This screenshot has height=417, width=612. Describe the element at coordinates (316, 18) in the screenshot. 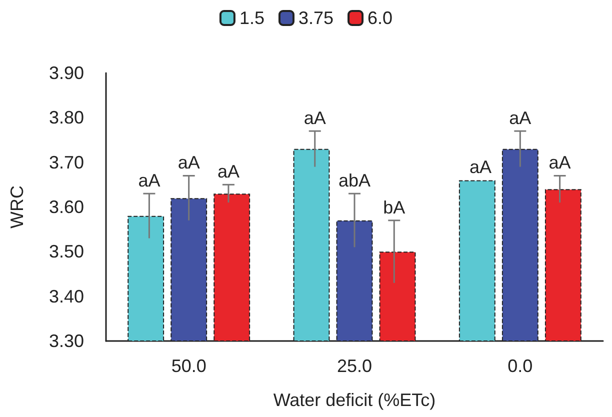

I see `legend-label: 3.75` at that location.